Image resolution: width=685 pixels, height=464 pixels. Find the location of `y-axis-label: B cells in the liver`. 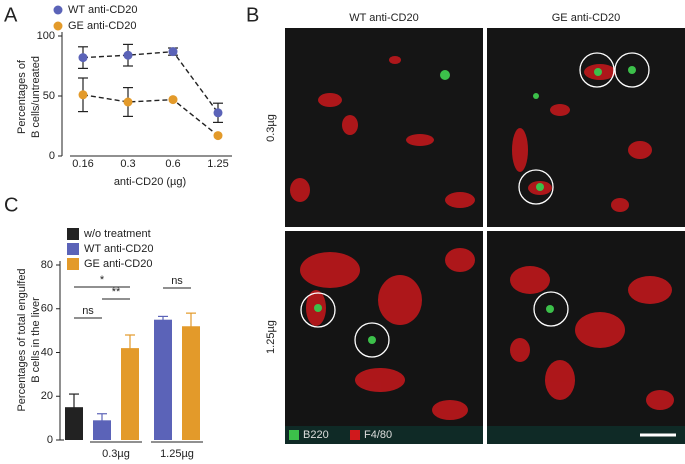

y-axis-label: B cells in the liver is located at coordinates (36, 340).